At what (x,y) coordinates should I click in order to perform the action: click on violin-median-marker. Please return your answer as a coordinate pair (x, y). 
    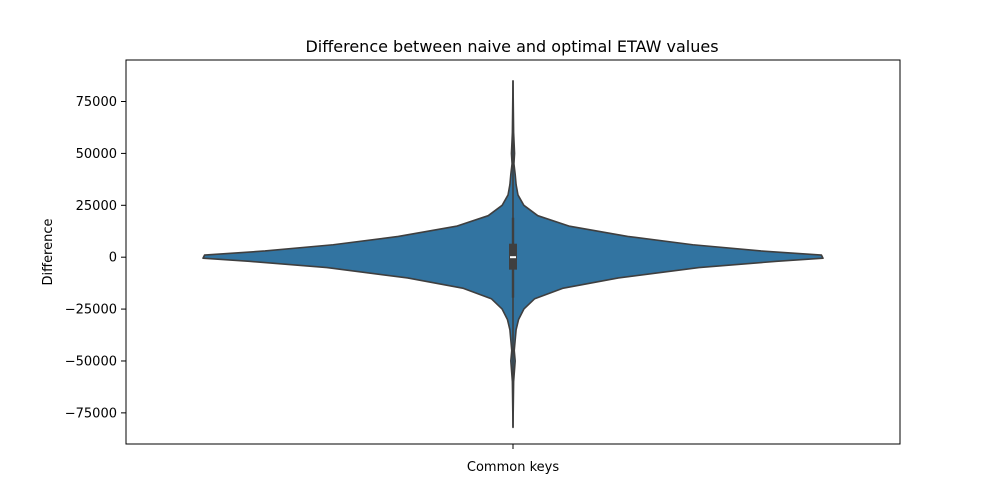
    Looking at the image, I should click on (513, 257).